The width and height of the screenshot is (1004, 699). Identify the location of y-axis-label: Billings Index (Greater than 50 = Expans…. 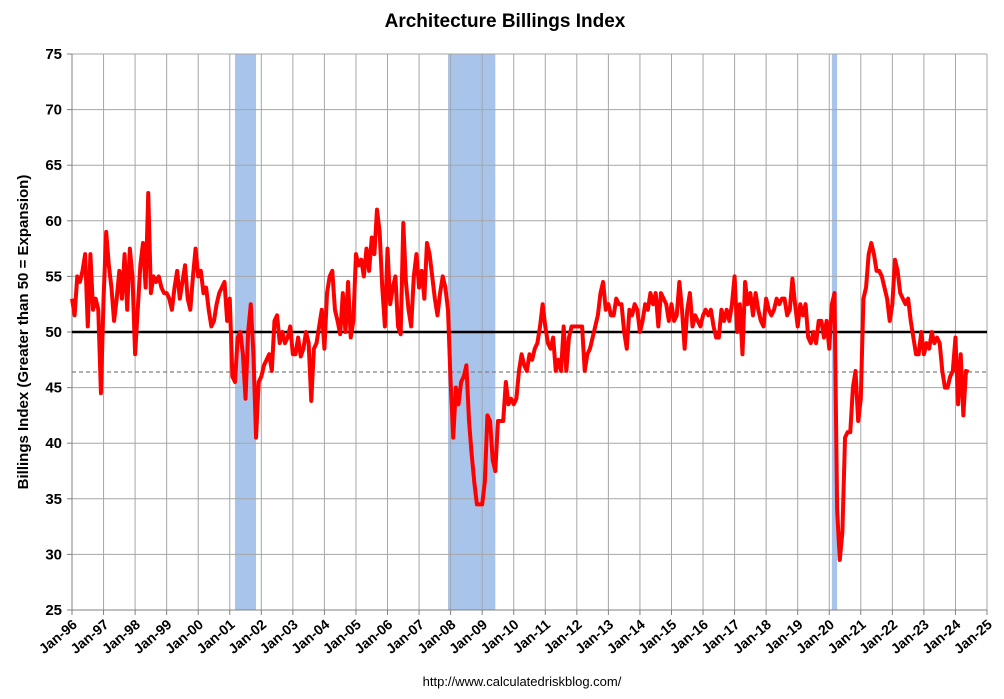
(23, 332).